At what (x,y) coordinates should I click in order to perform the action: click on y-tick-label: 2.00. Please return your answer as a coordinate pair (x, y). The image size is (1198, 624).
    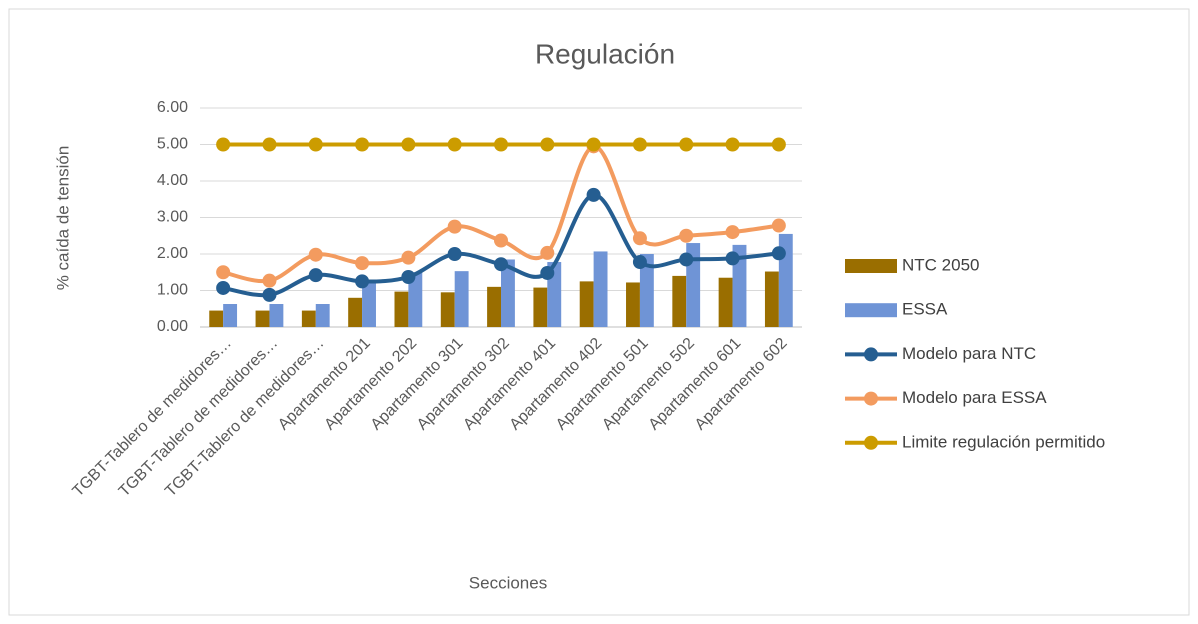
    Looking at the image, I should click on (172, 253).